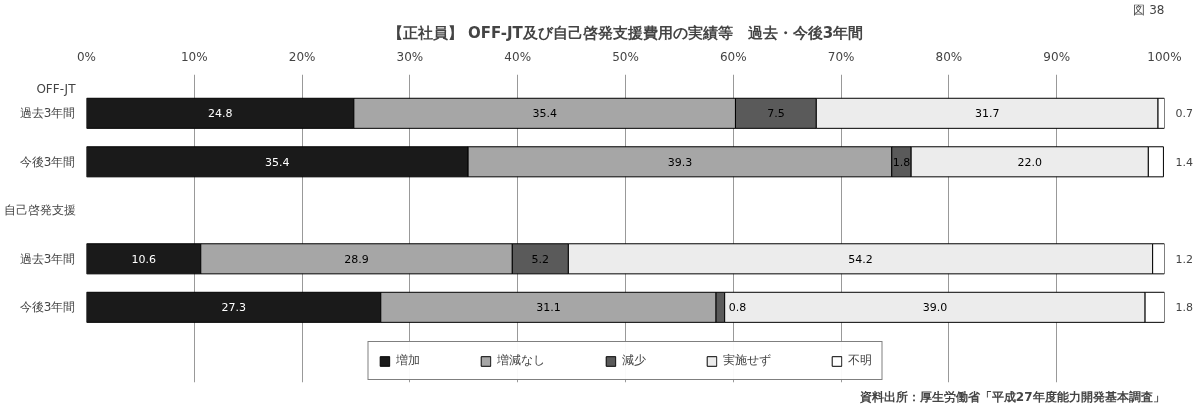 This screenshot has height=412, width=1200. What do you see at coordinates (935, 308) in the screenshot?
I see `data-label: 39.0` at bounding box center [935, 308].